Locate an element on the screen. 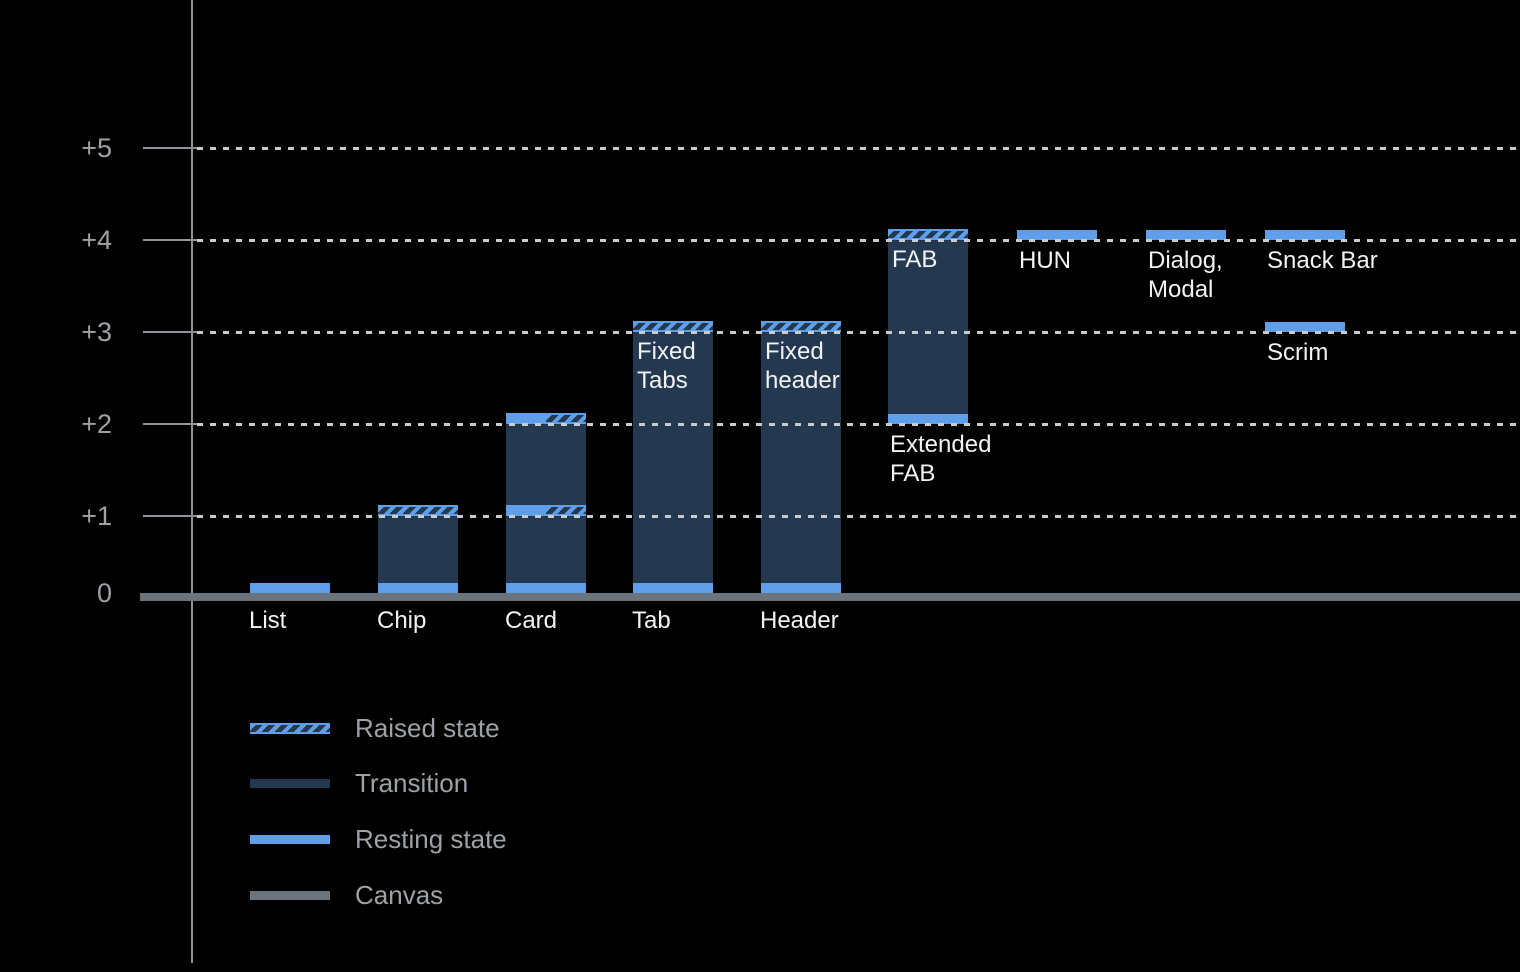  segment-resting-chip is located at coordinates (418, 588).